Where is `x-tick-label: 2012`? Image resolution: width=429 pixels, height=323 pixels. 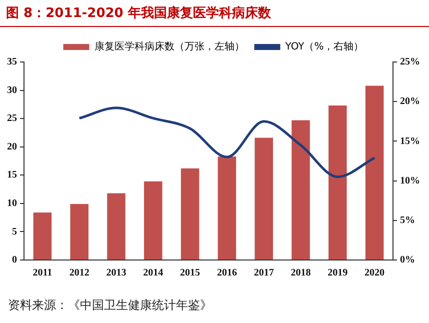
x-tick-label: 2012 is located at coordinates (79, 273).